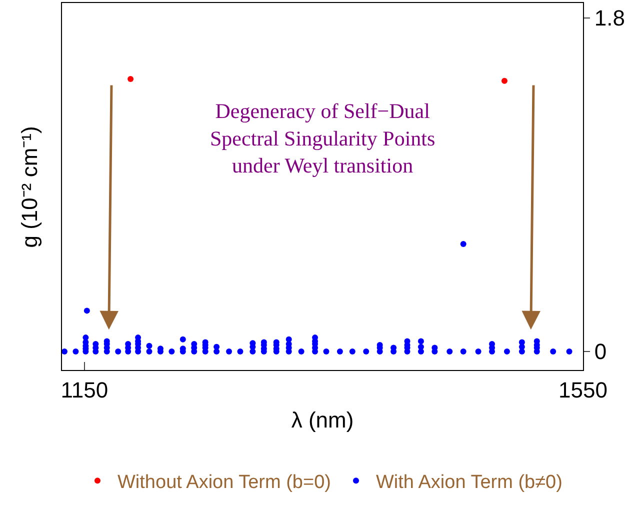 The height and width of the screenshot is (508, 633). What do you see at coordinates (29, 187) in the screenshot?
I see `y-axis-title: g (10⁻² cm⁻¹)` at bounding box center [29, 187].